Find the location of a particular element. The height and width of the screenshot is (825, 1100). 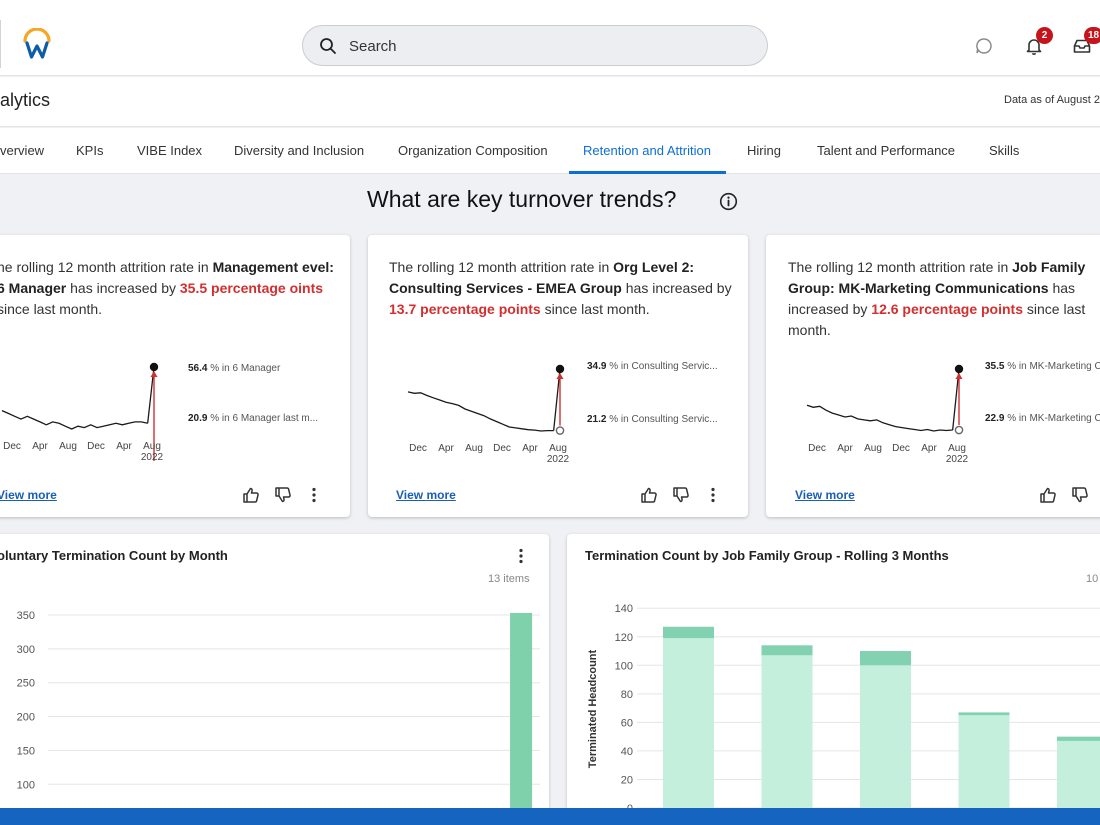

increase-arrowhead is located at coordinates (154, 374).